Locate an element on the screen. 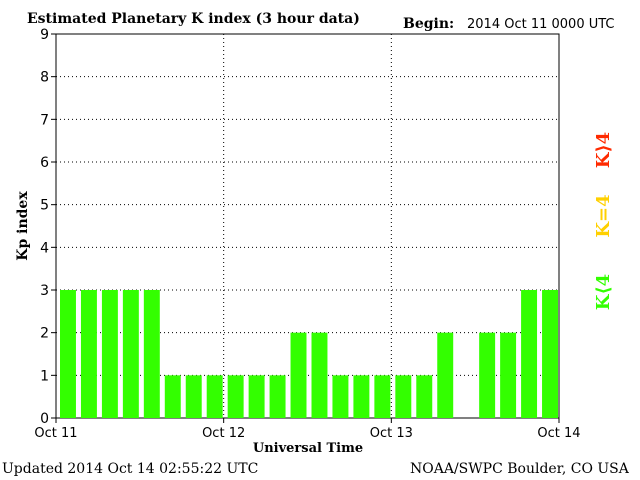 This screenshot has width=640, height=480. x-tick-label: Oct 14 is located at coordinates (558, 433).